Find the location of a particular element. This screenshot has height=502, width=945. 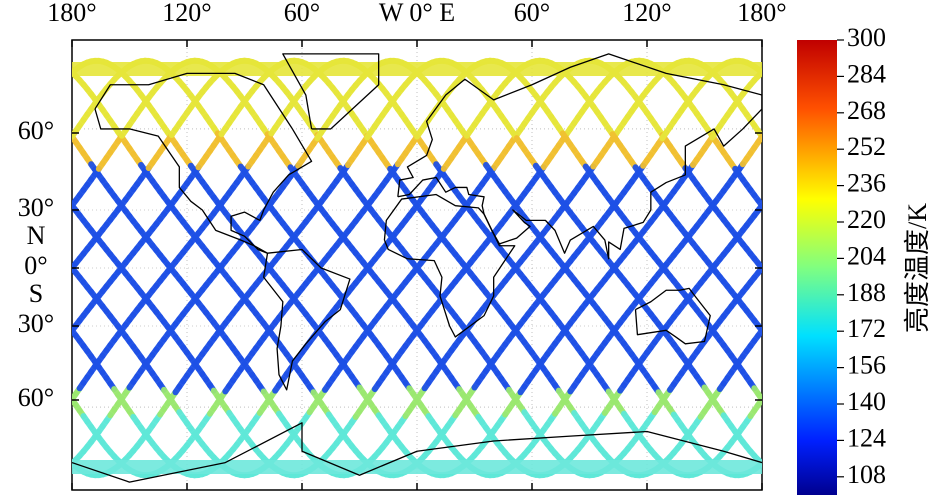

colorbar-tick-label: 108 is located at coordinates (866, 474).